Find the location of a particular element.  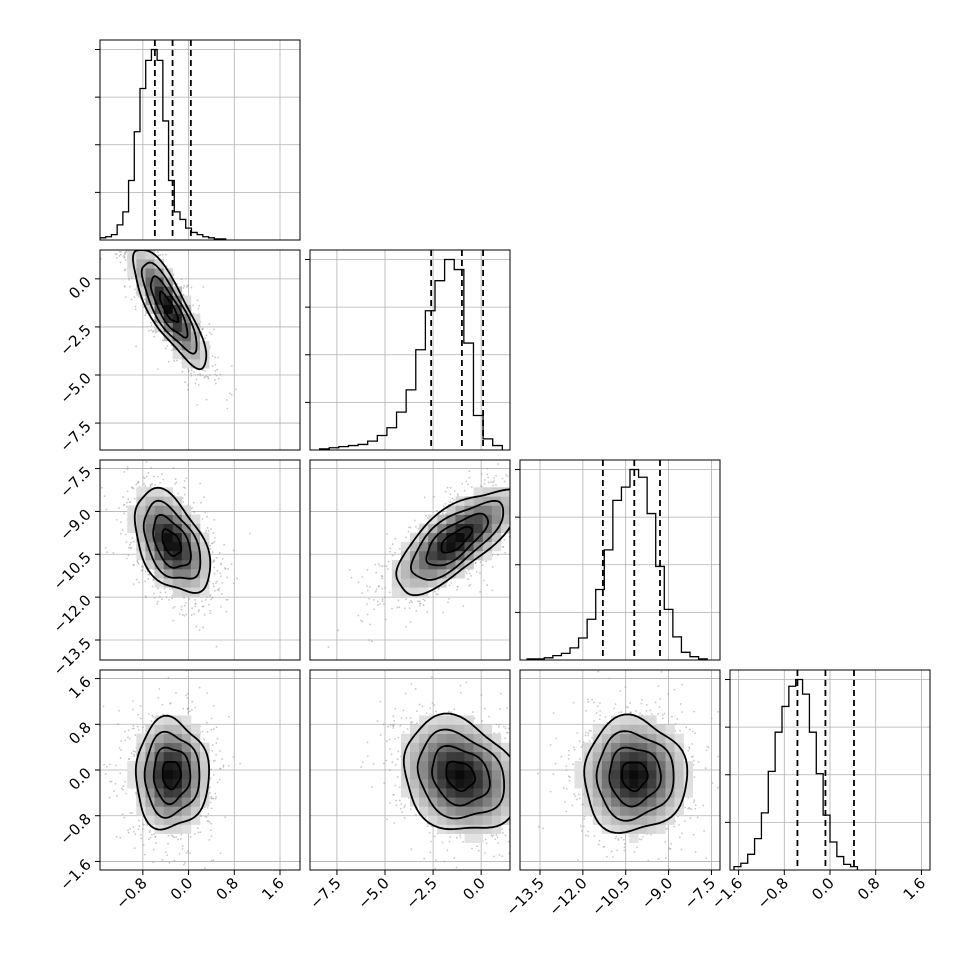

contour-line is located at coordinates (172, 541).